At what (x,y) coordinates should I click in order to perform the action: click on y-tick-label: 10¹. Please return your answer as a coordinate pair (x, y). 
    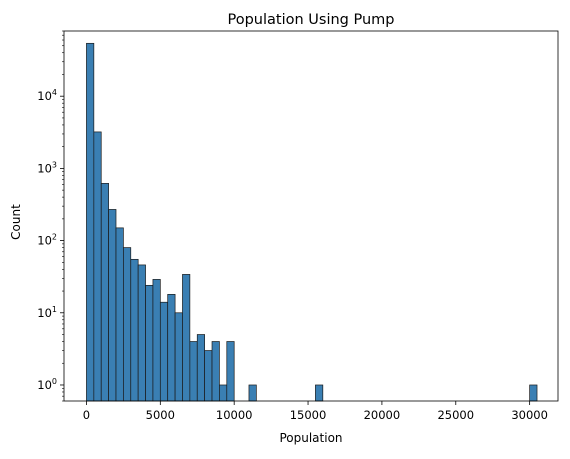
    Looking at the image, I should click on (47, 312).